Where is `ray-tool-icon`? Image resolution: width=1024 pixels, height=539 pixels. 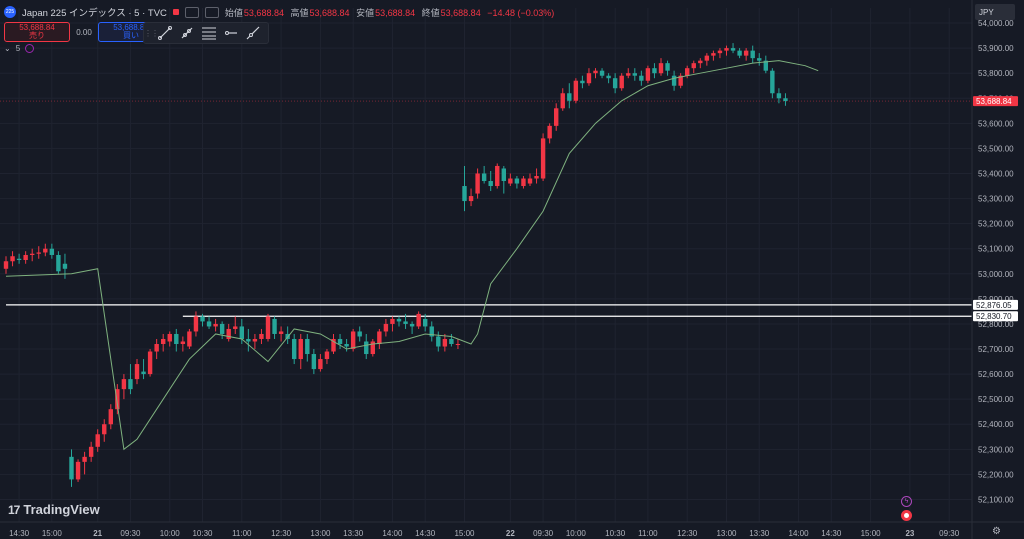 ray-tool-icon is located at coordinates (187, 33).